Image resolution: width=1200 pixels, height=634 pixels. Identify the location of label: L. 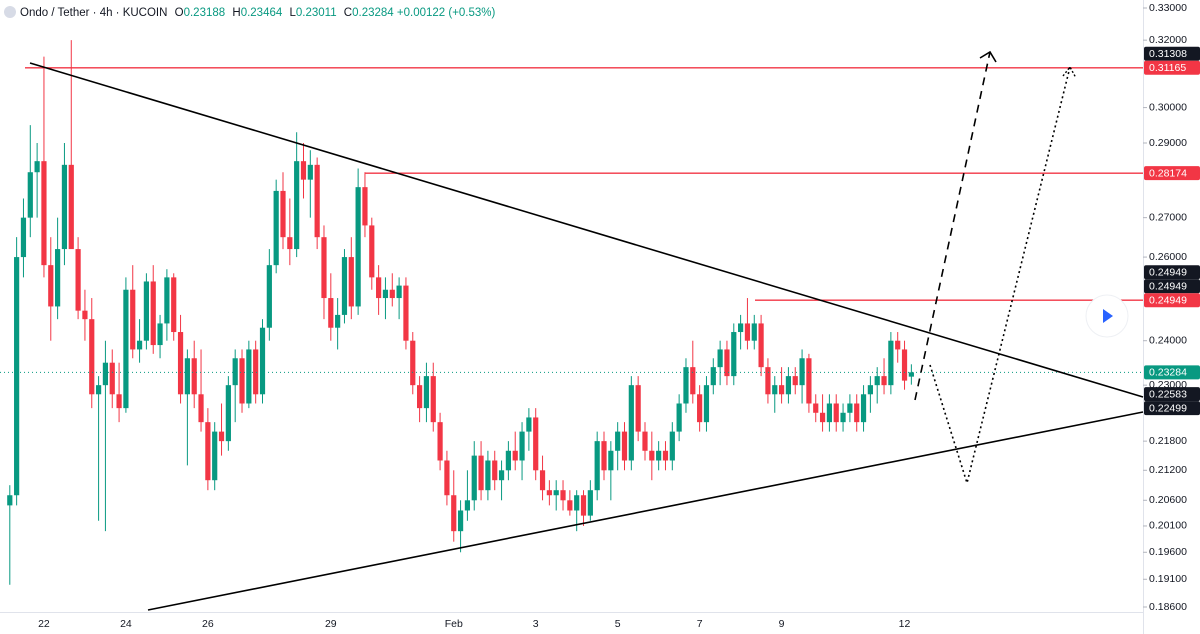
(292, 13).